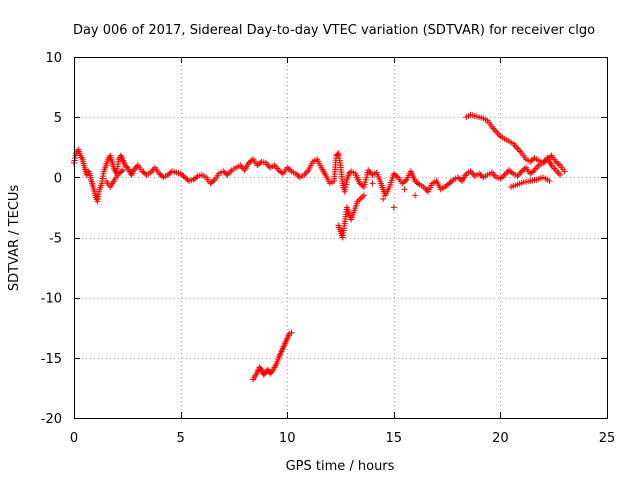  Describe the element at coordinates (58, 178) in the screenshot. I see `y-tick-label: 0` at that location.